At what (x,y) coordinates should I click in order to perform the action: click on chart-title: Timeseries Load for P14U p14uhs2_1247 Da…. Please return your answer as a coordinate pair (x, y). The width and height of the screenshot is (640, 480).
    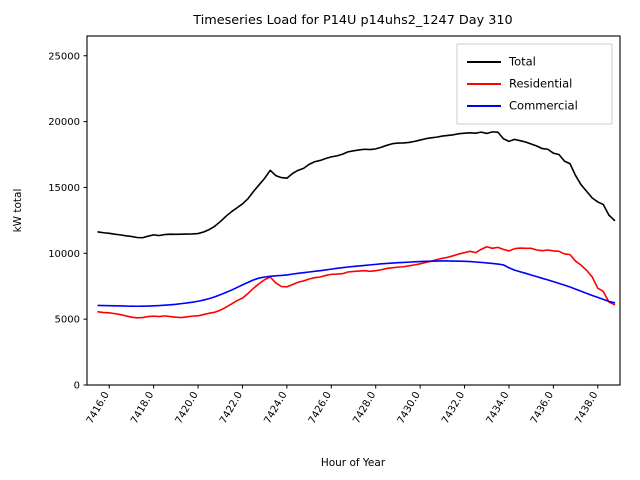
    Looking at the image, I should click on (352, 20).